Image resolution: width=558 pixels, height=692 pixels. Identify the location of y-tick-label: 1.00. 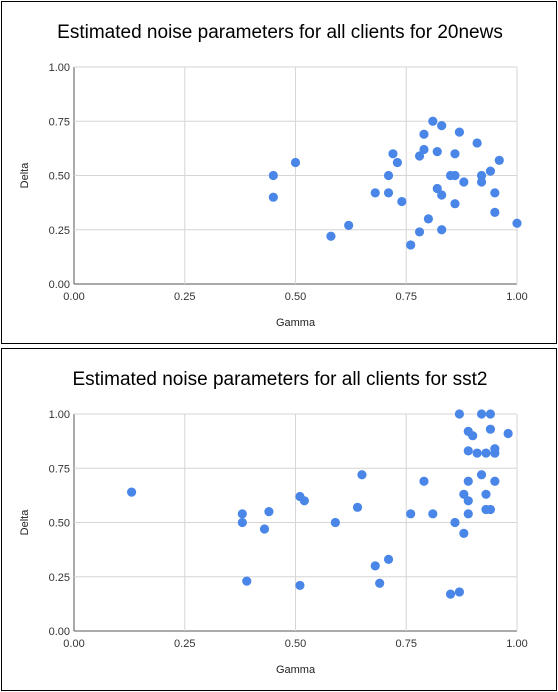
(59, 415).